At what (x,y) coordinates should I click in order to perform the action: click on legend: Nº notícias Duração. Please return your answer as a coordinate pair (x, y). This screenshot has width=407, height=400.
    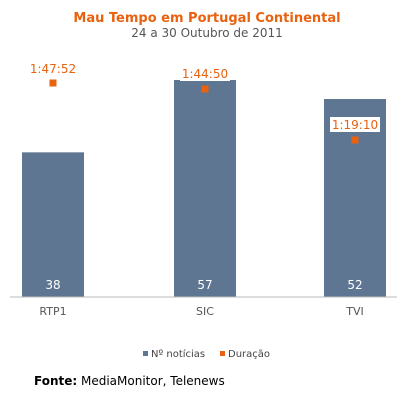
    Looking at the image, I should click on (206, 354).